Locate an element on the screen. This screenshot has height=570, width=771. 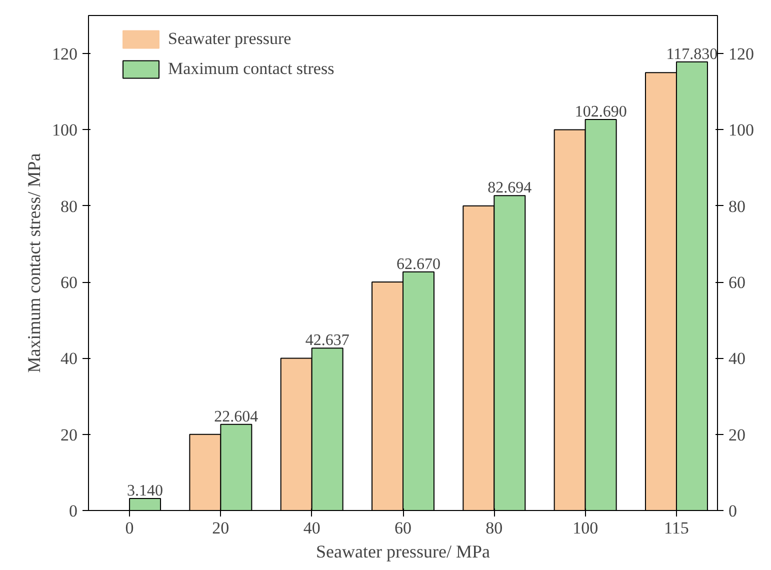
y2-tick-label: 60 is located at coordinates (737, 282).